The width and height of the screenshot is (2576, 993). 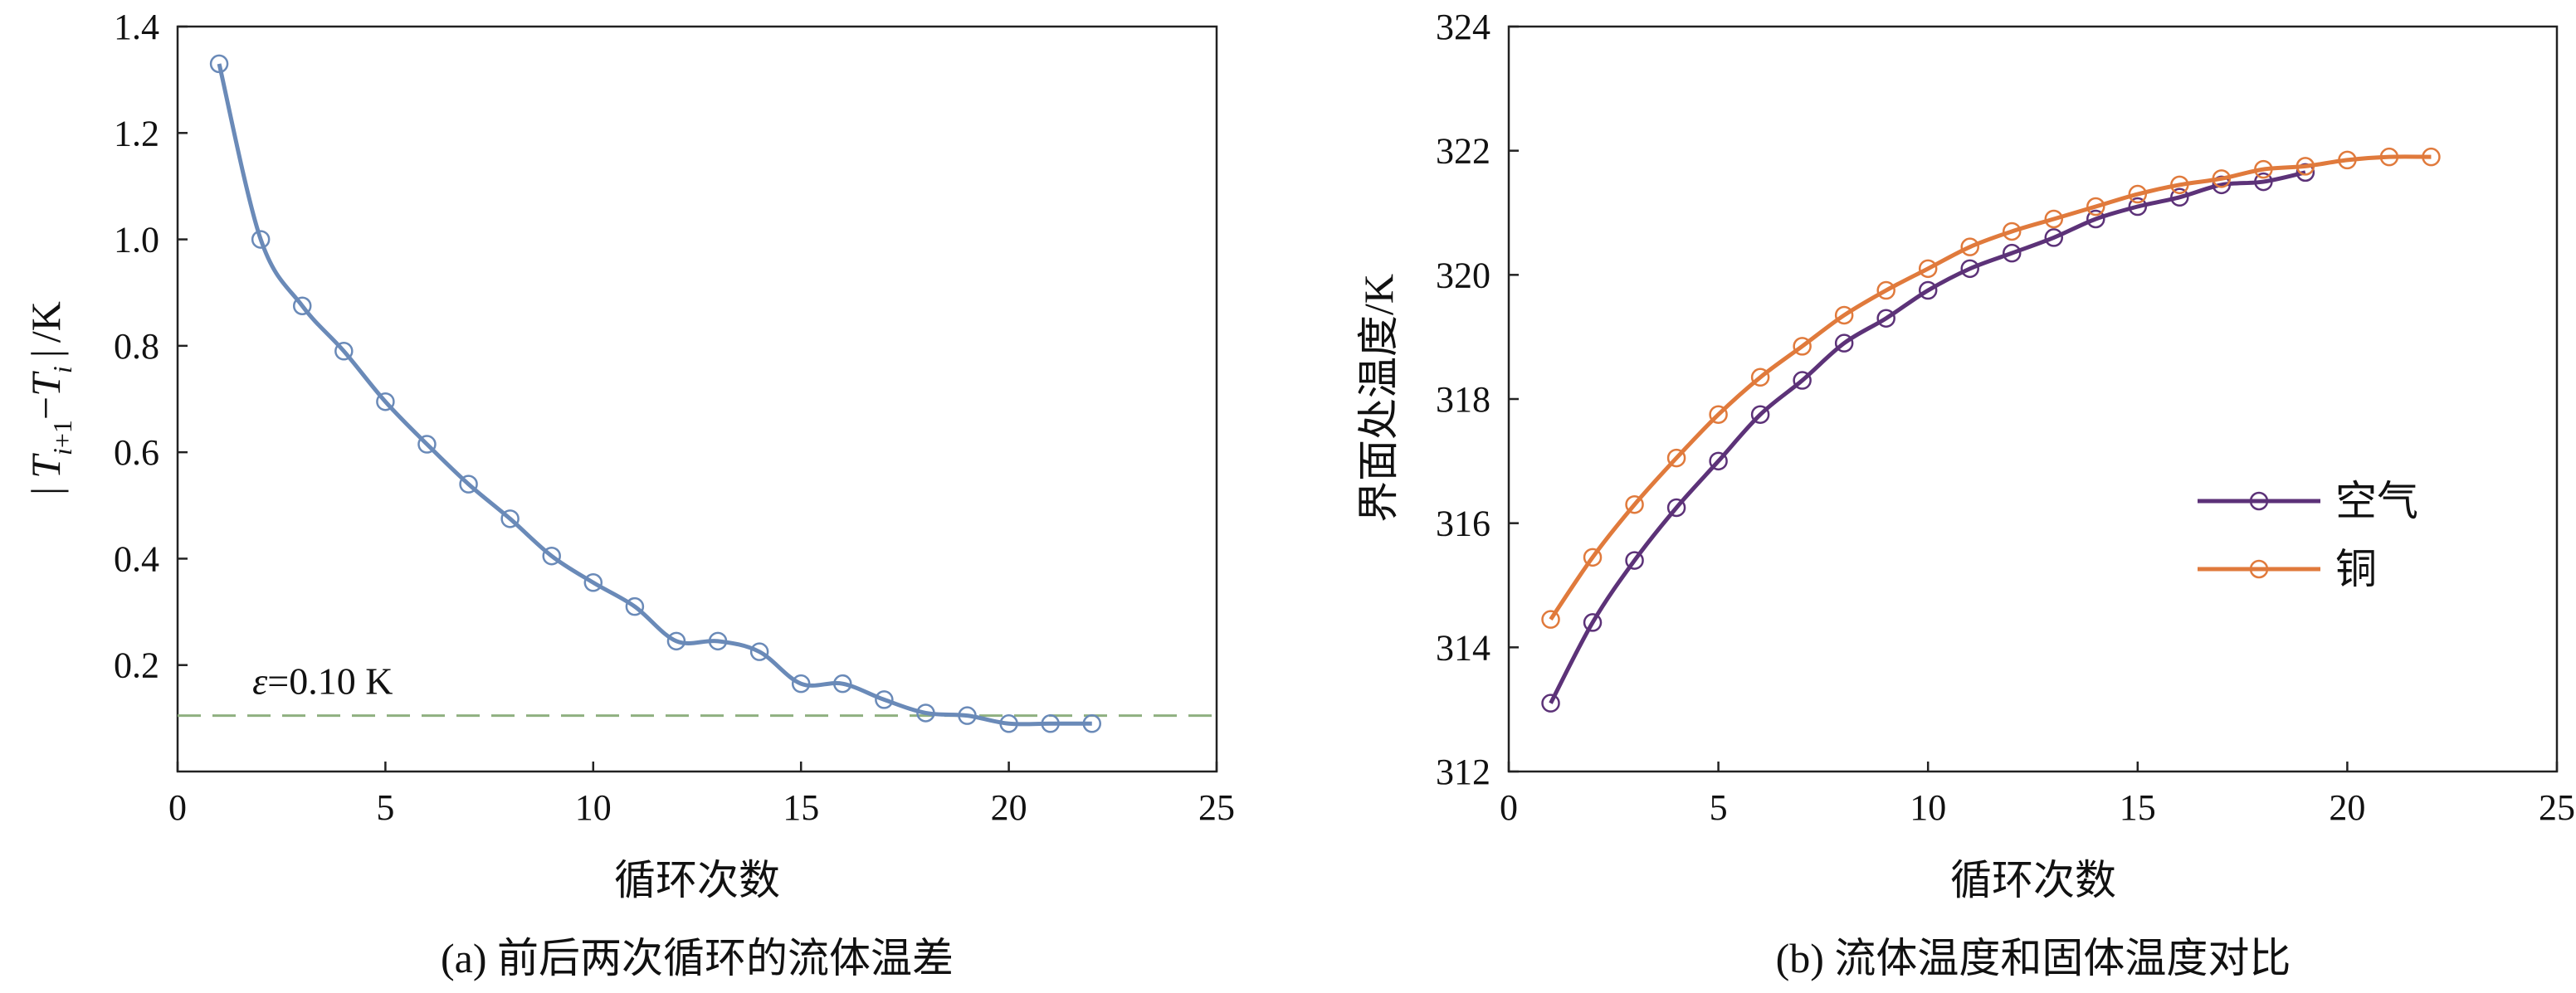 What do you see at coordinates (1463, 648) in the screenshot?
I see `chart-b-y-tick-label: 314` at bounding box center [1463, 648].